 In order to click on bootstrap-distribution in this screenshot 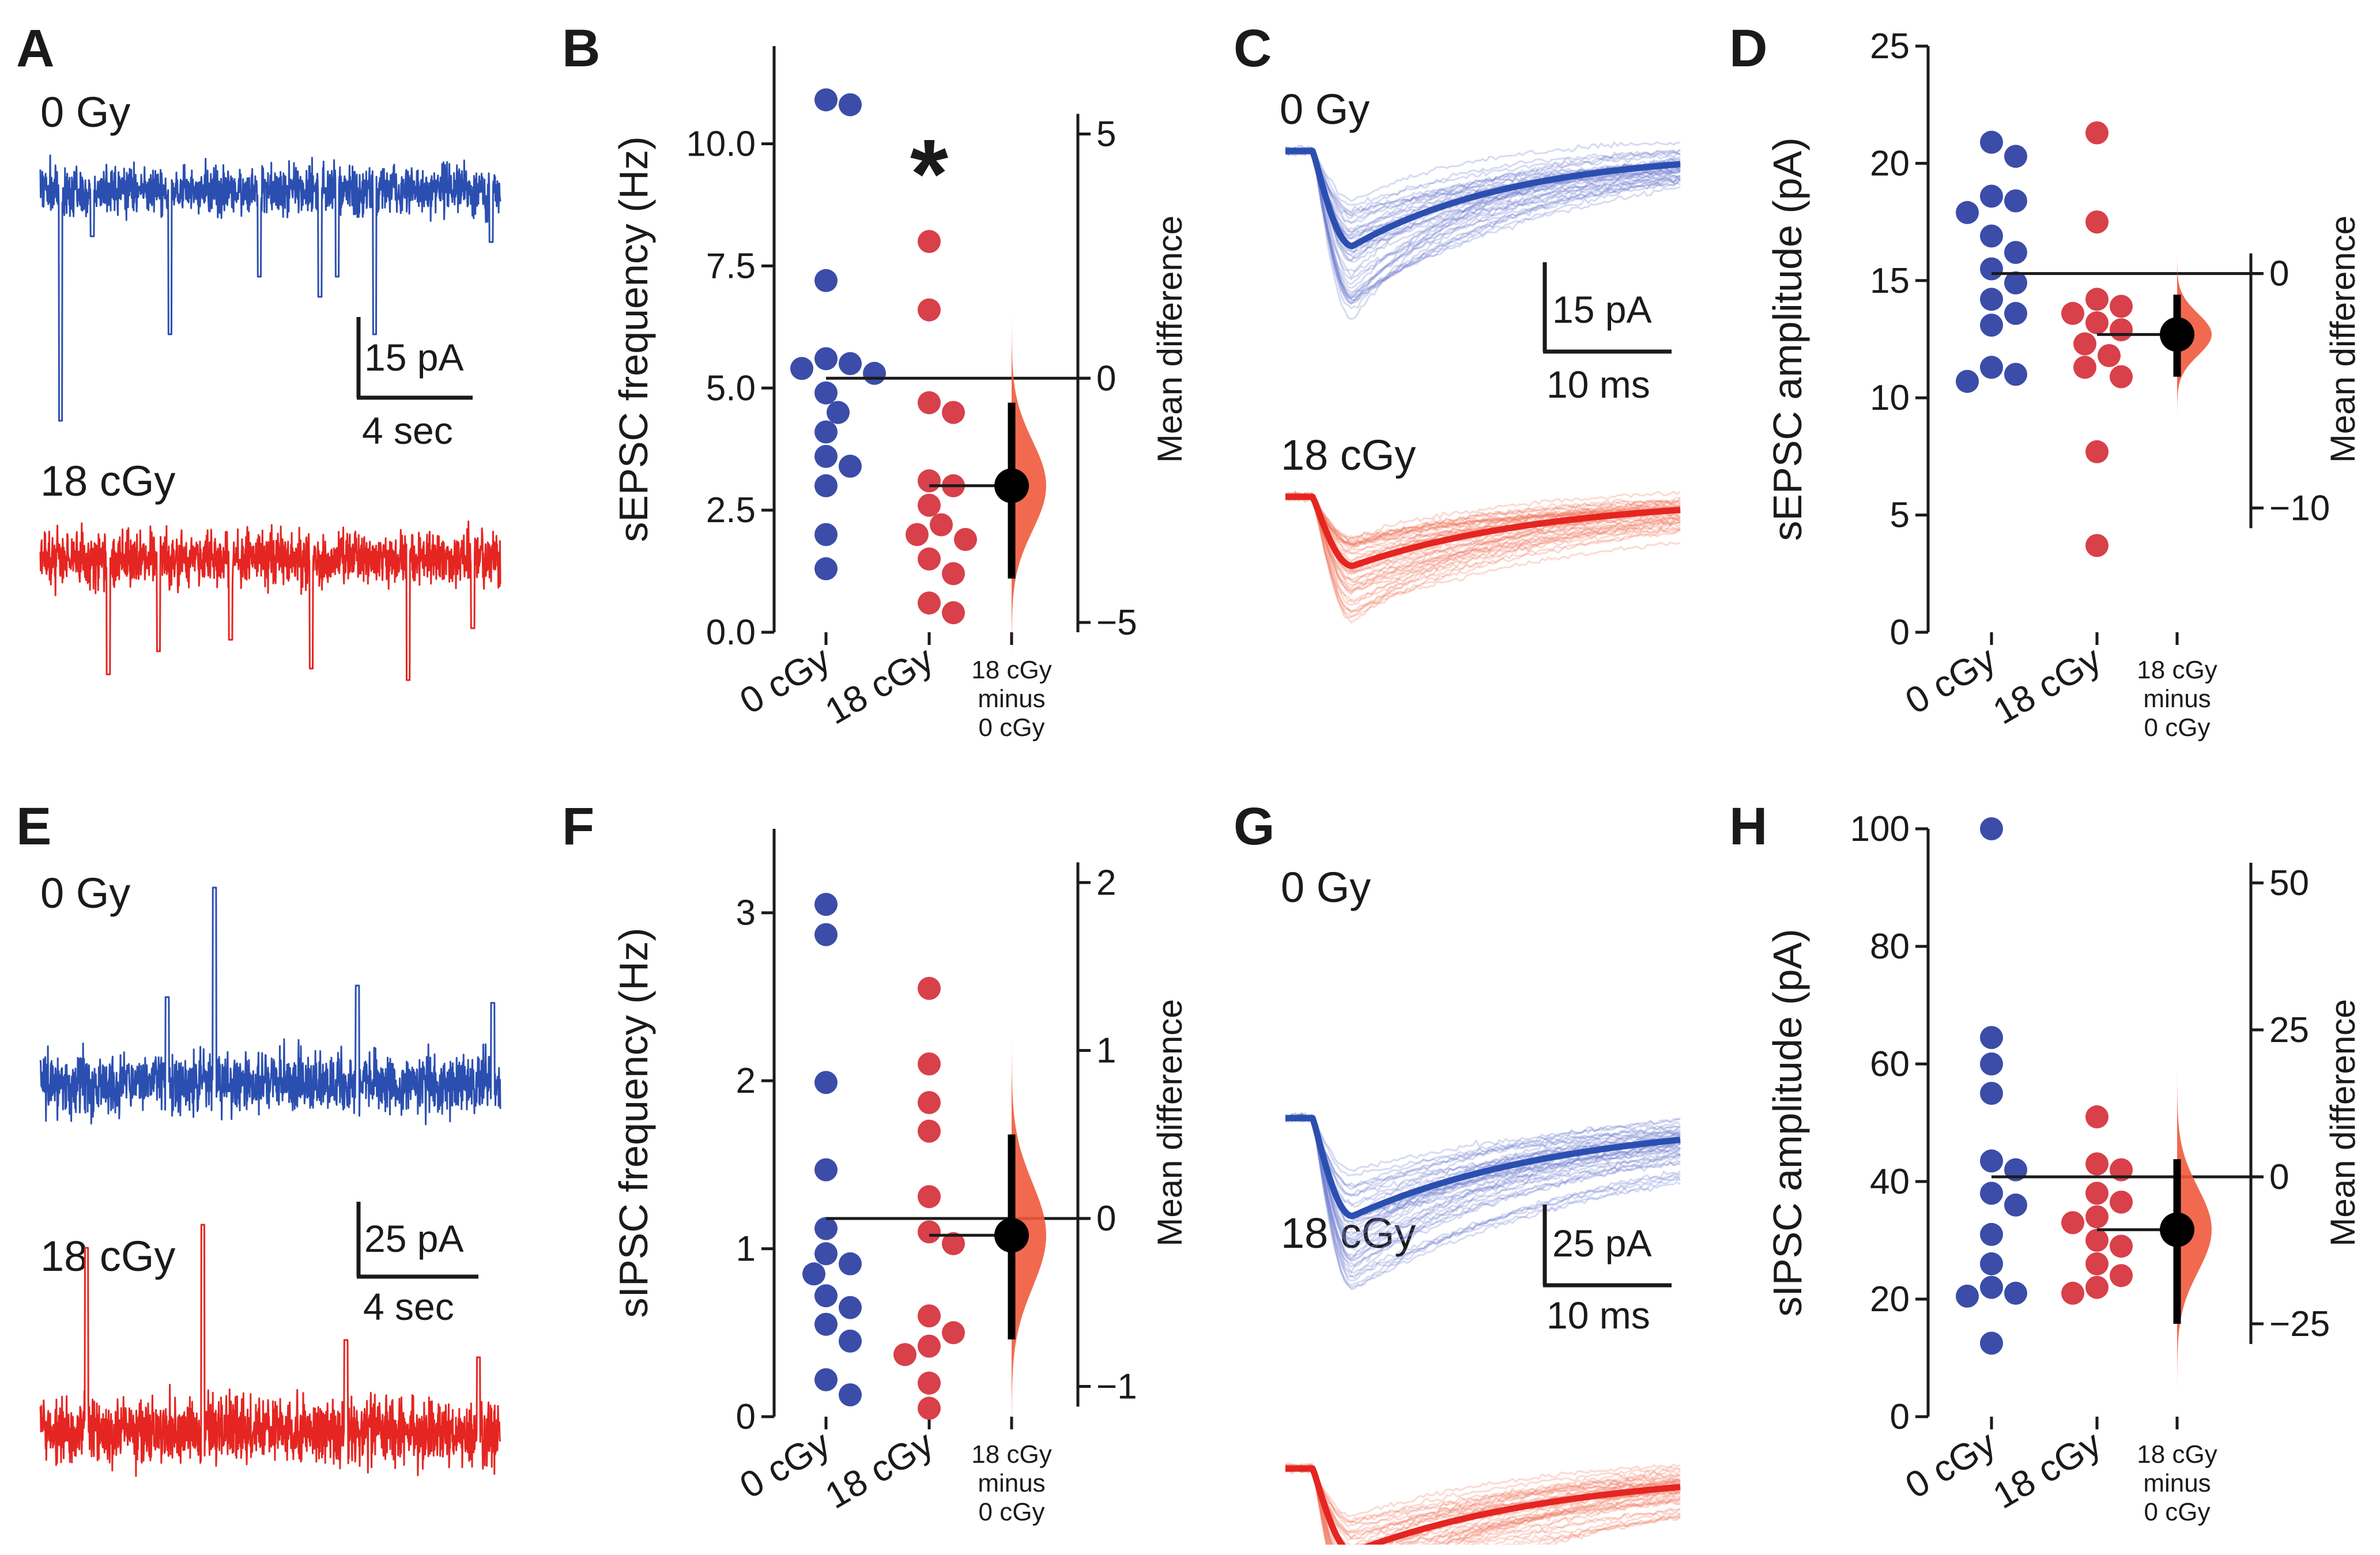, I will do `click(2194, 1230)`.